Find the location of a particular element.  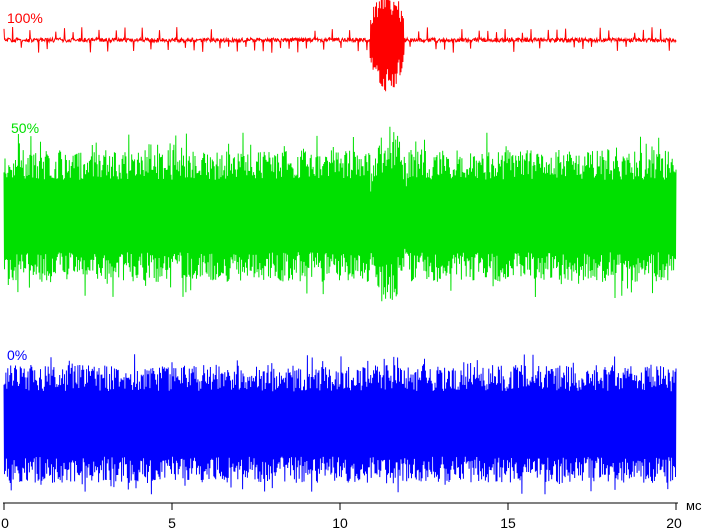

series-label-0: 0% is located at coordinates (17, 355).